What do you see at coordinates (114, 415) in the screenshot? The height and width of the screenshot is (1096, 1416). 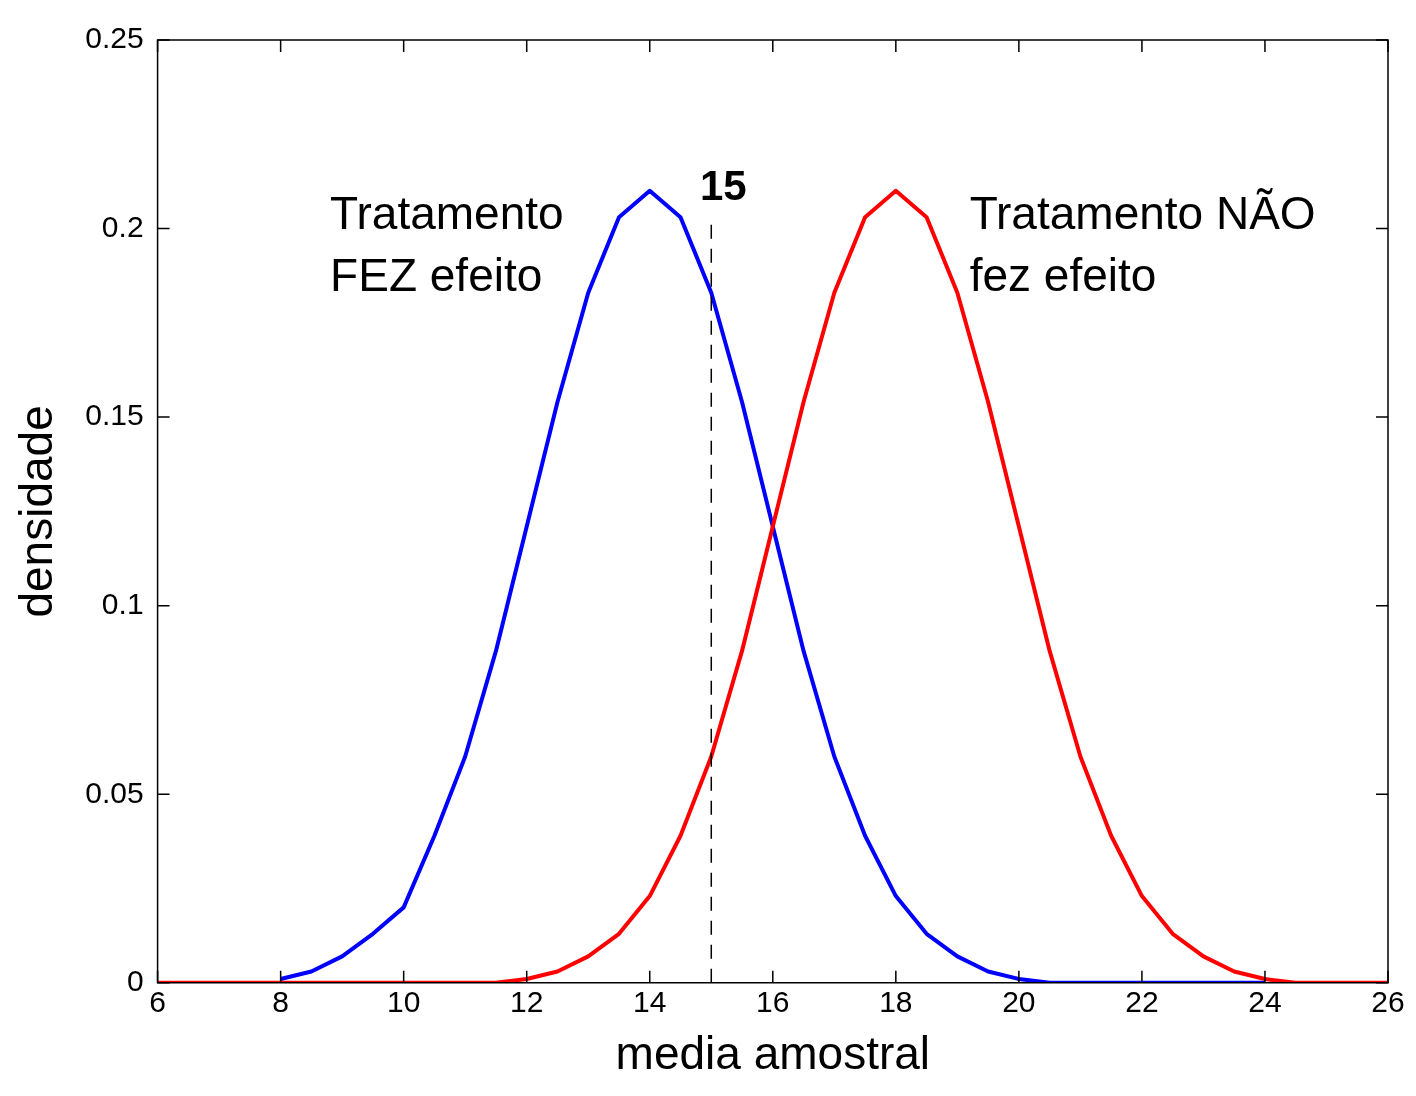 I see `y-tick-label: 0.15` at bounding box center [114, 415].